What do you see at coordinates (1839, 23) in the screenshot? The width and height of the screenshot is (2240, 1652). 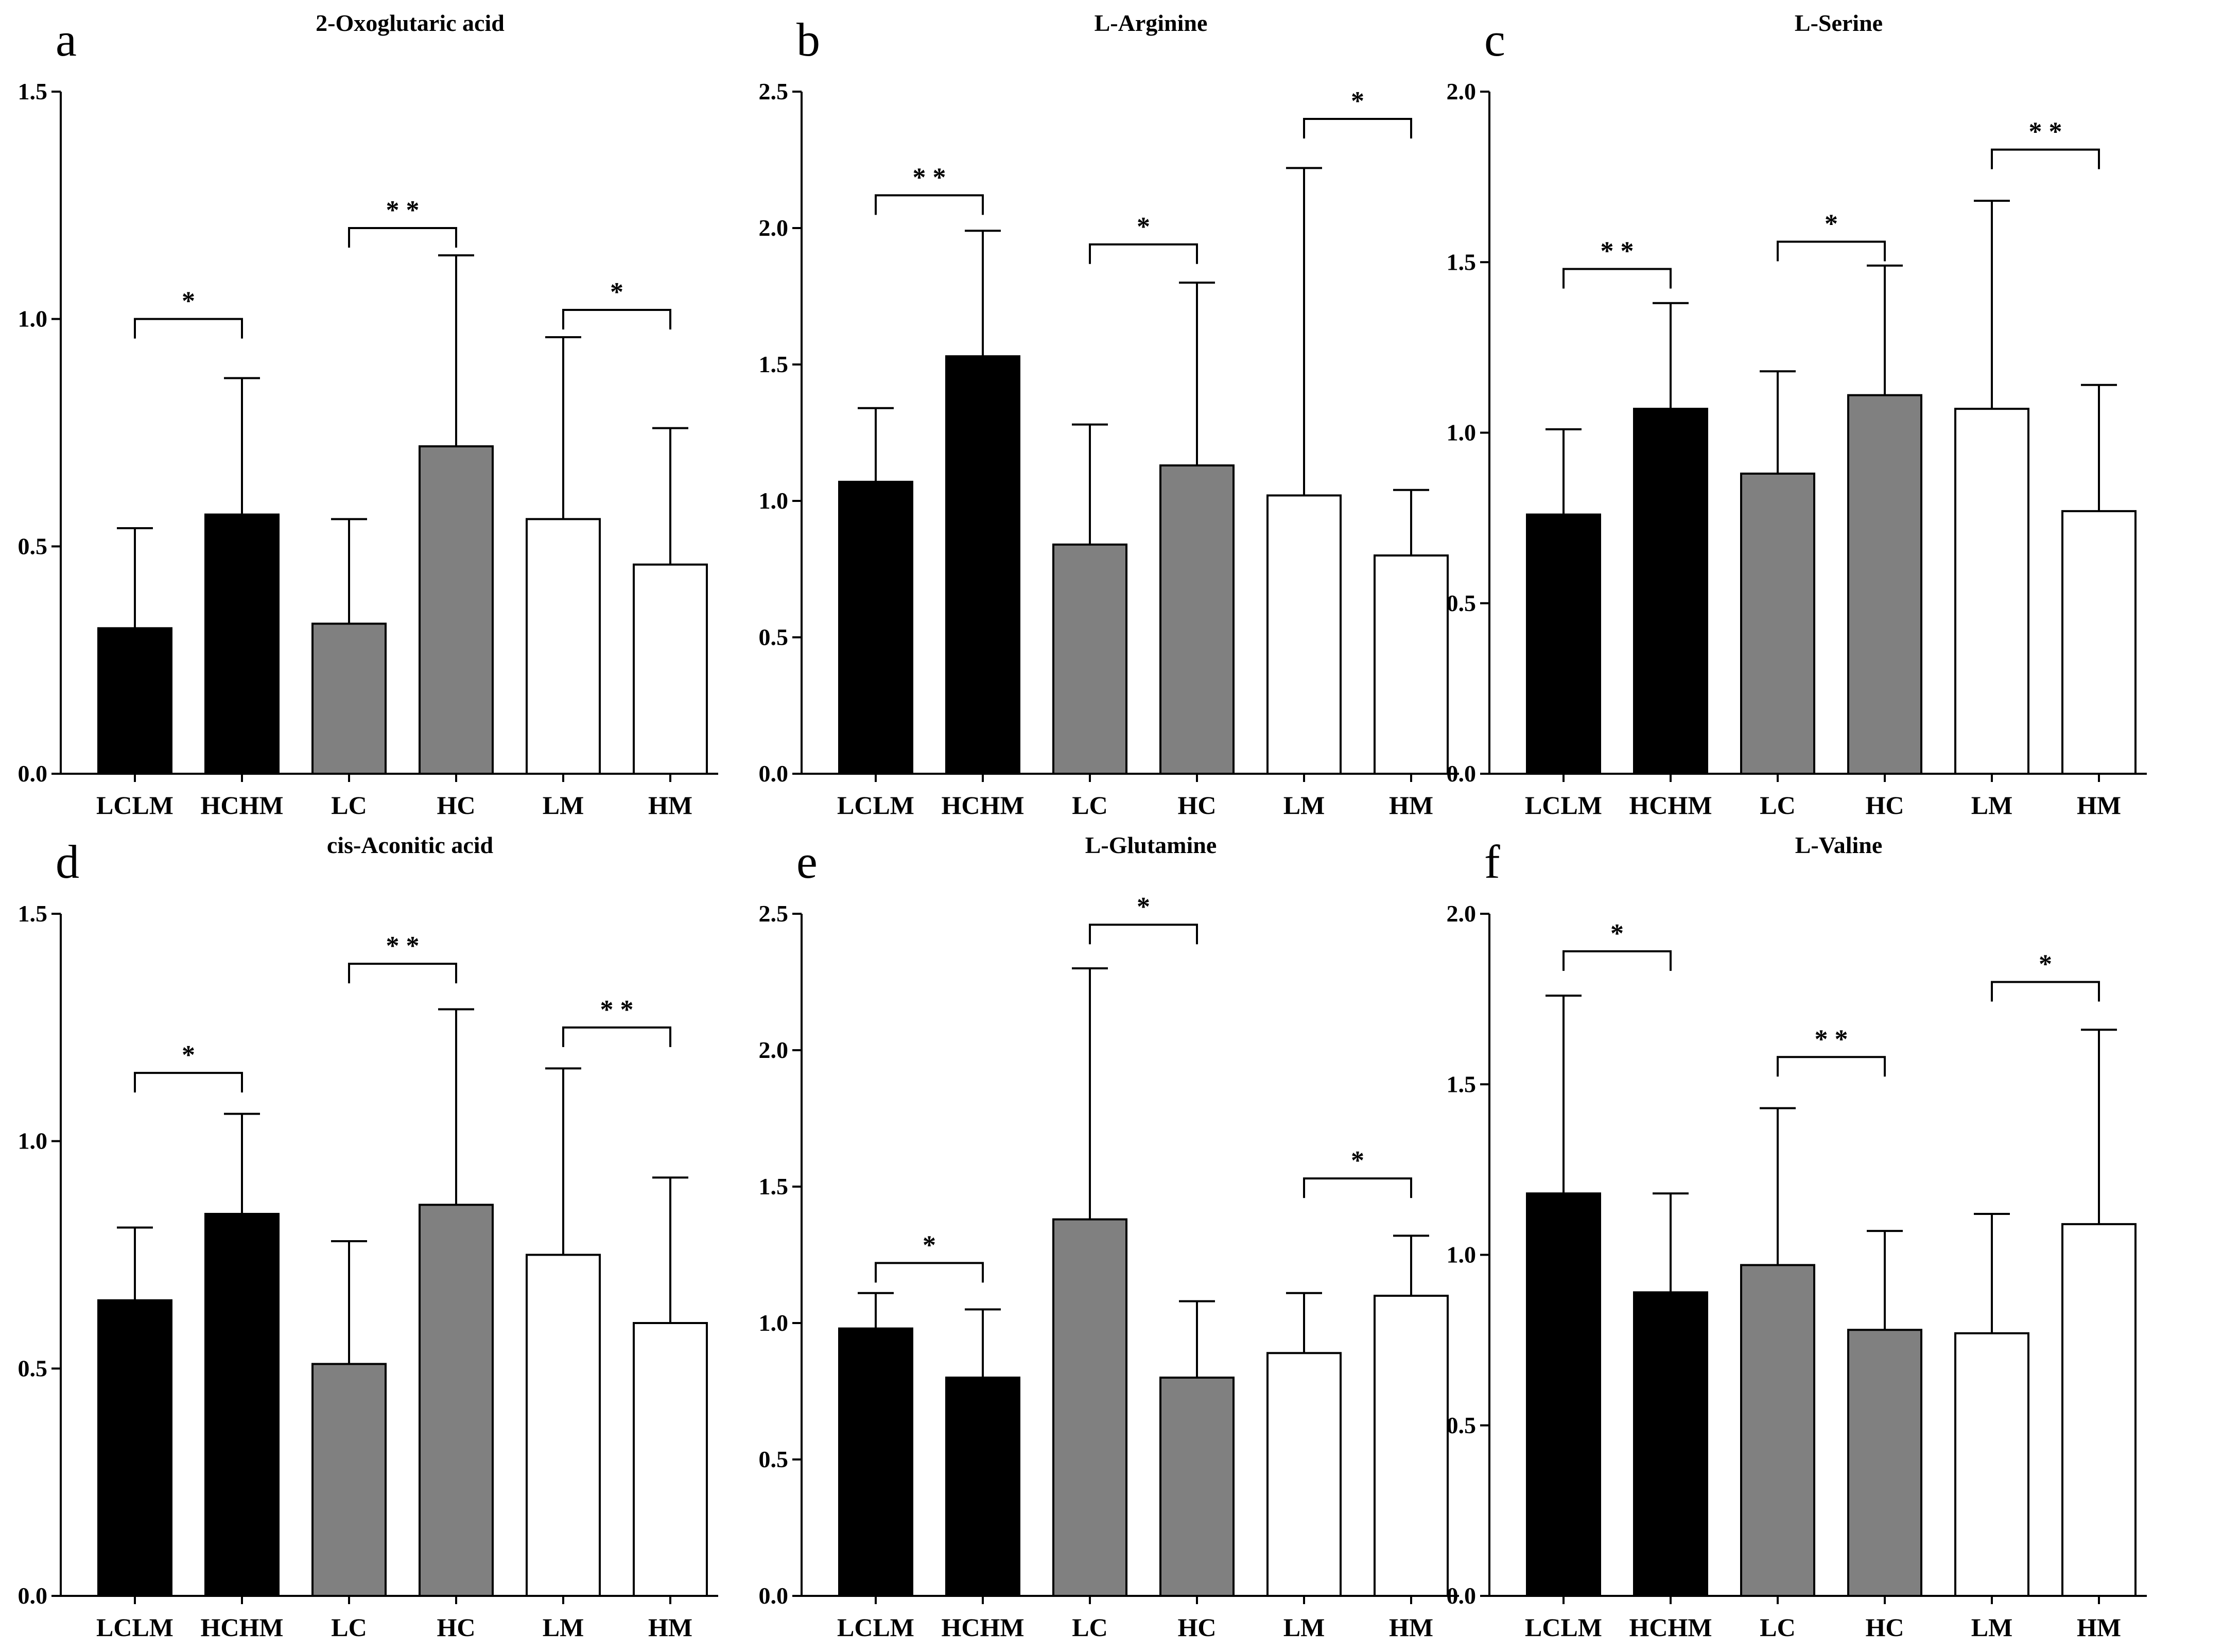 I see `chart-title: L-Serine` at bounding box center [1839, 23].